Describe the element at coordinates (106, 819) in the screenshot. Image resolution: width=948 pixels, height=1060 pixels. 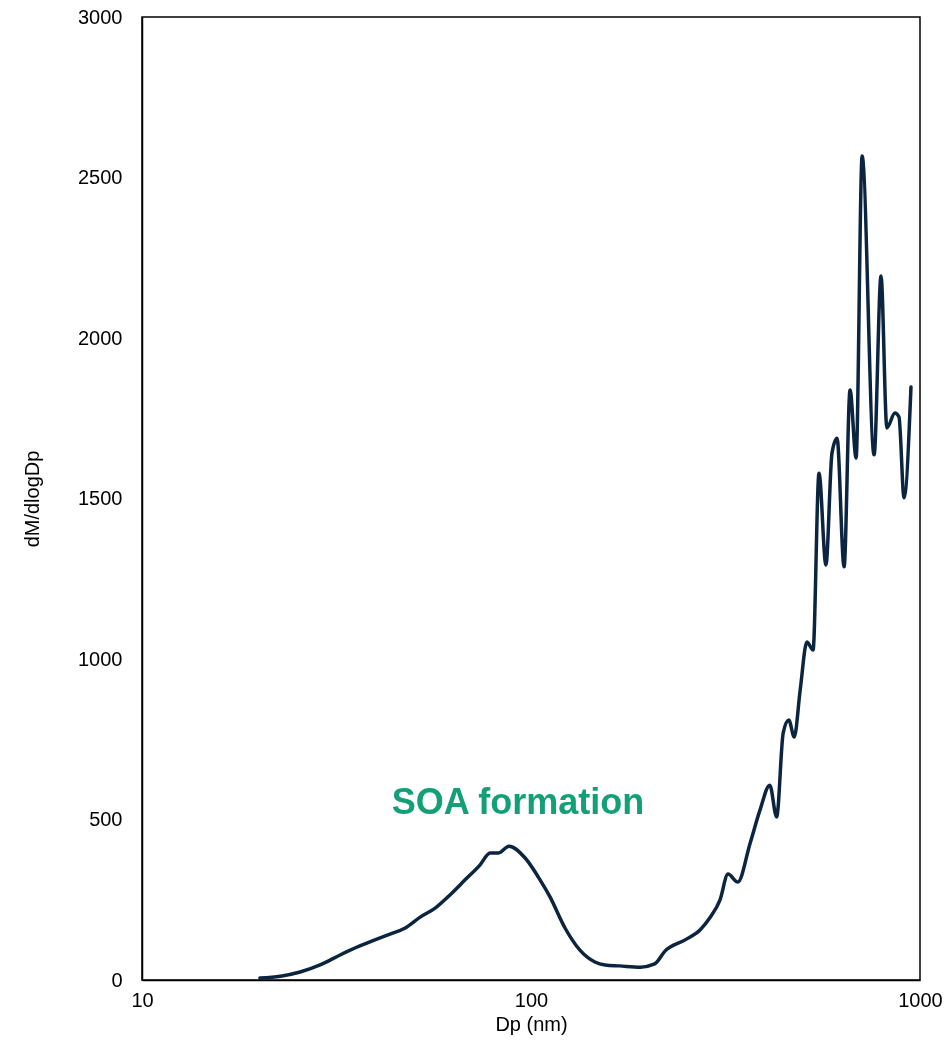
I see `y-tick-label: 500` at that location.